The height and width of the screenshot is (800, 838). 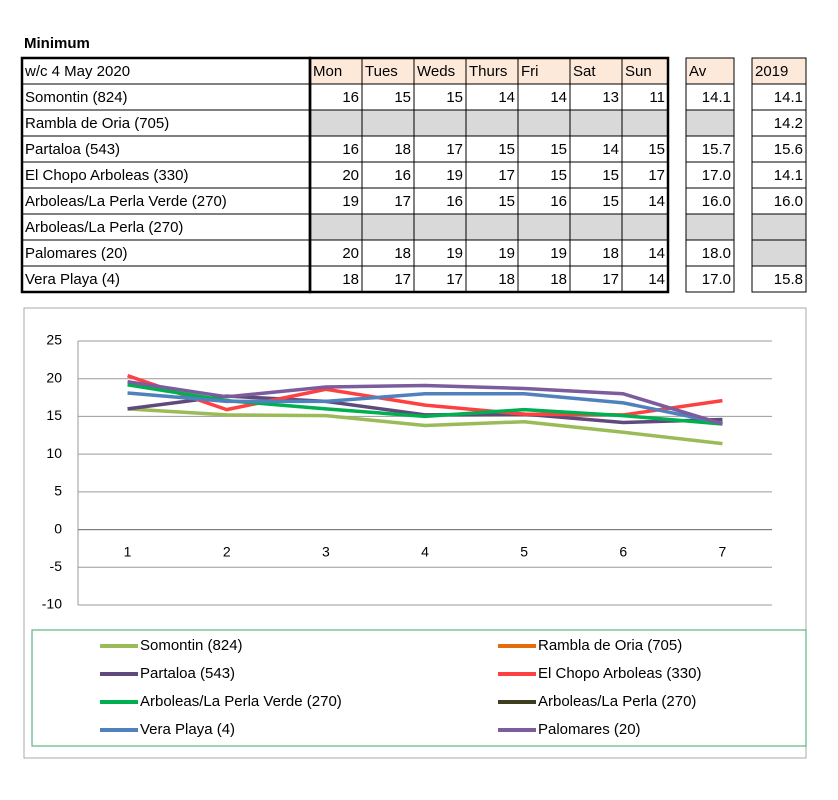 I want to click on cell-text: 11, so click(x=657, y=97).